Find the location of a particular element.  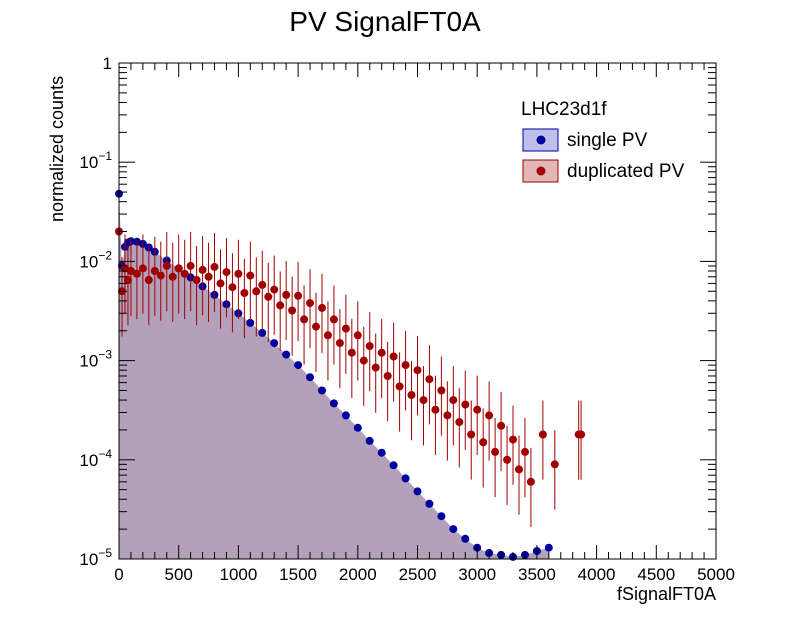

x-tick-label: 5000 is located at coordinates (716, 574).